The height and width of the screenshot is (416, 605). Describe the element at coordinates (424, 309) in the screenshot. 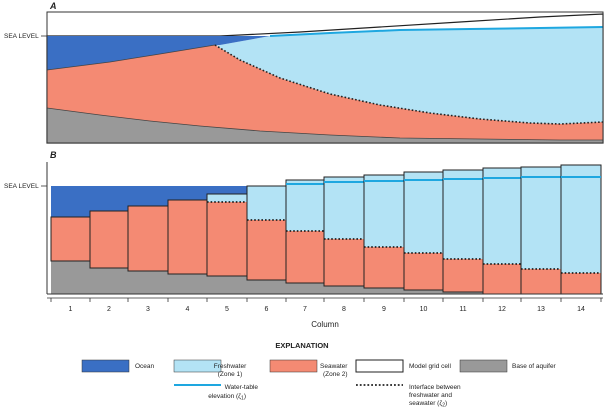

I see `column-label-10: 10` at that location.